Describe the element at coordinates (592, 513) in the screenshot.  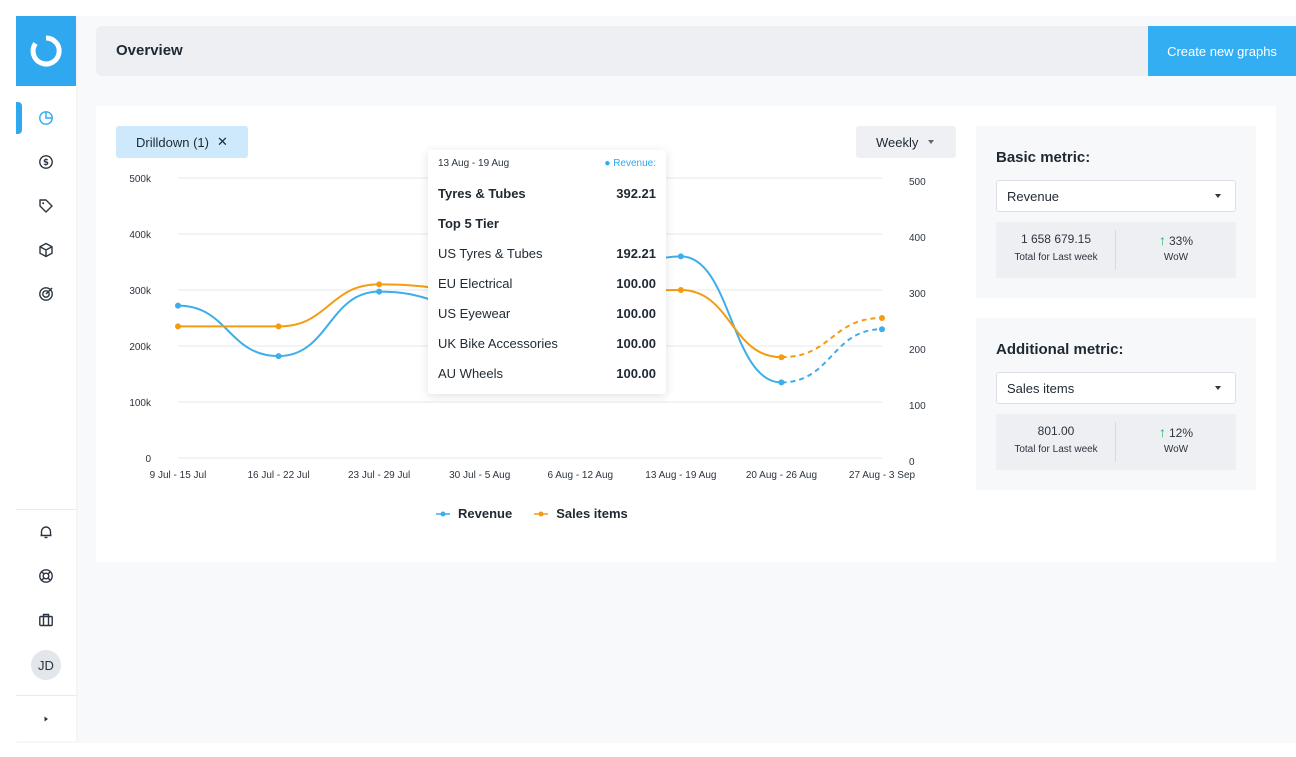
I see `legend-label: Sales items` at that location.